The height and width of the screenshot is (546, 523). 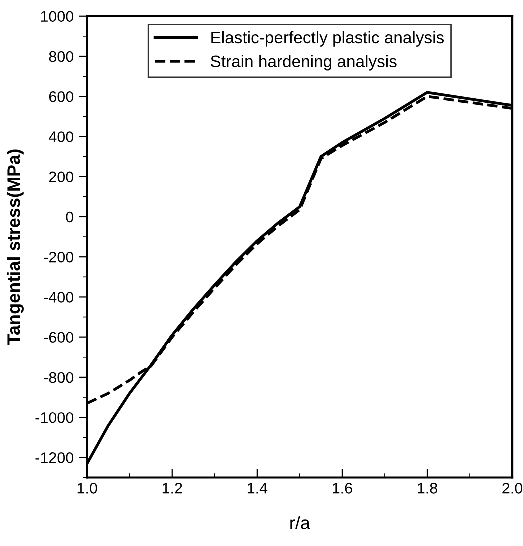 What do you see at coordinates (172, 488) in the screenshot?
I see `x-tick-label: 1.2` at bounding box center [172, 488].